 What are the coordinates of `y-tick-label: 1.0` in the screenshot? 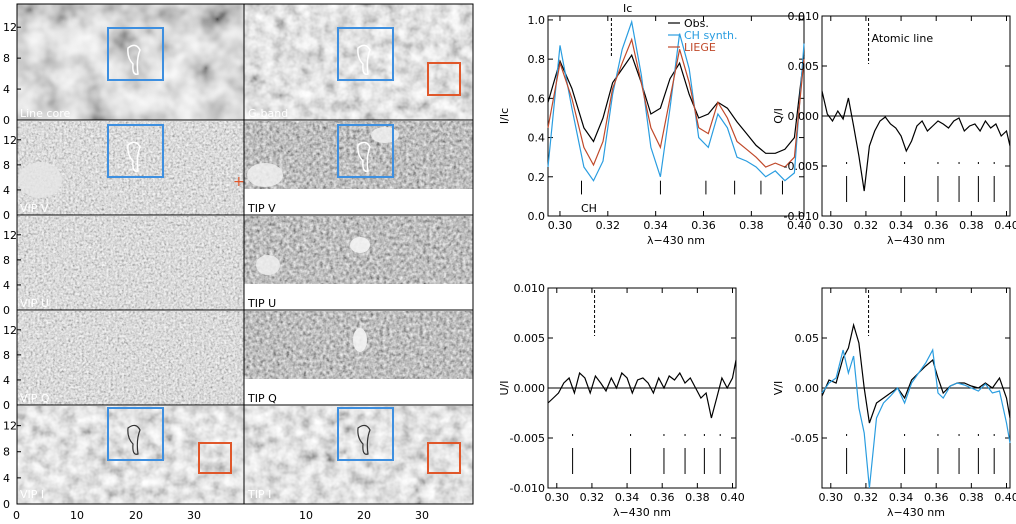 It's located at (537, 20).